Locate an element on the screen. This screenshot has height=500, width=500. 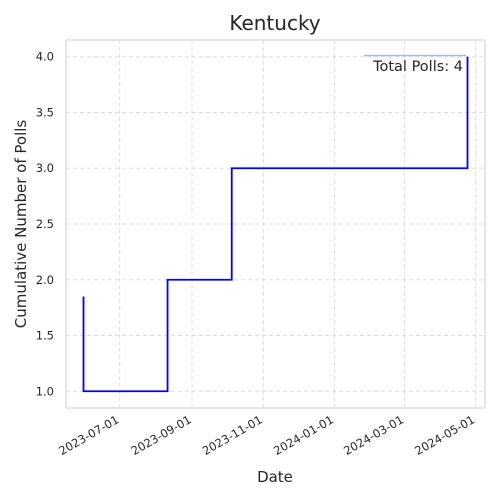
x-axis-title: Date is located at coordinates (275, 477).